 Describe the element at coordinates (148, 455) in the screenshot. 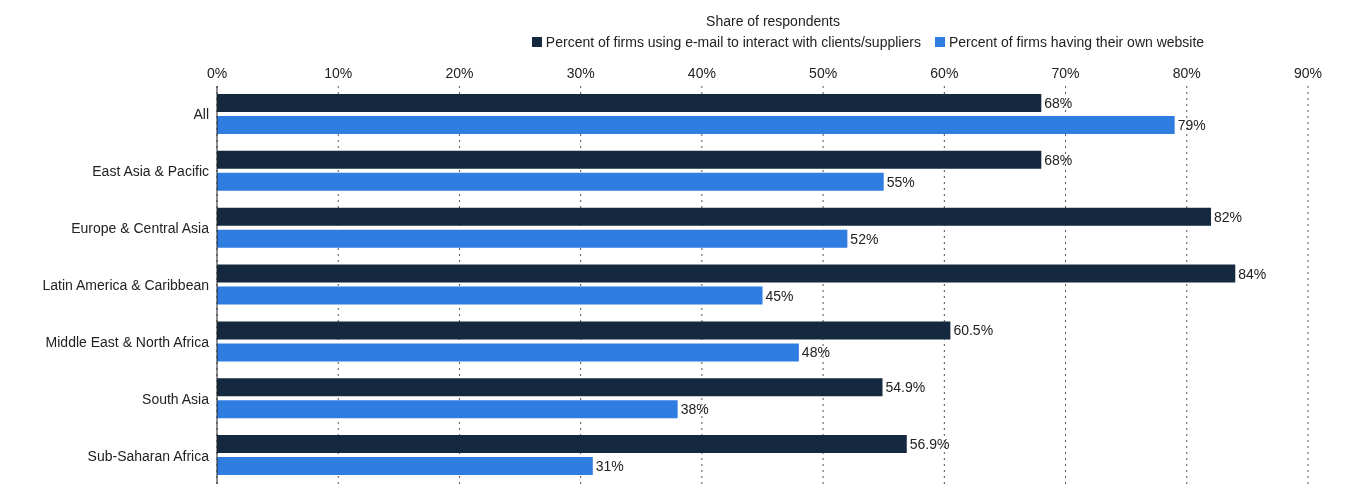

I see `y-tick-label: Sub-Saharan Africa` at that location.